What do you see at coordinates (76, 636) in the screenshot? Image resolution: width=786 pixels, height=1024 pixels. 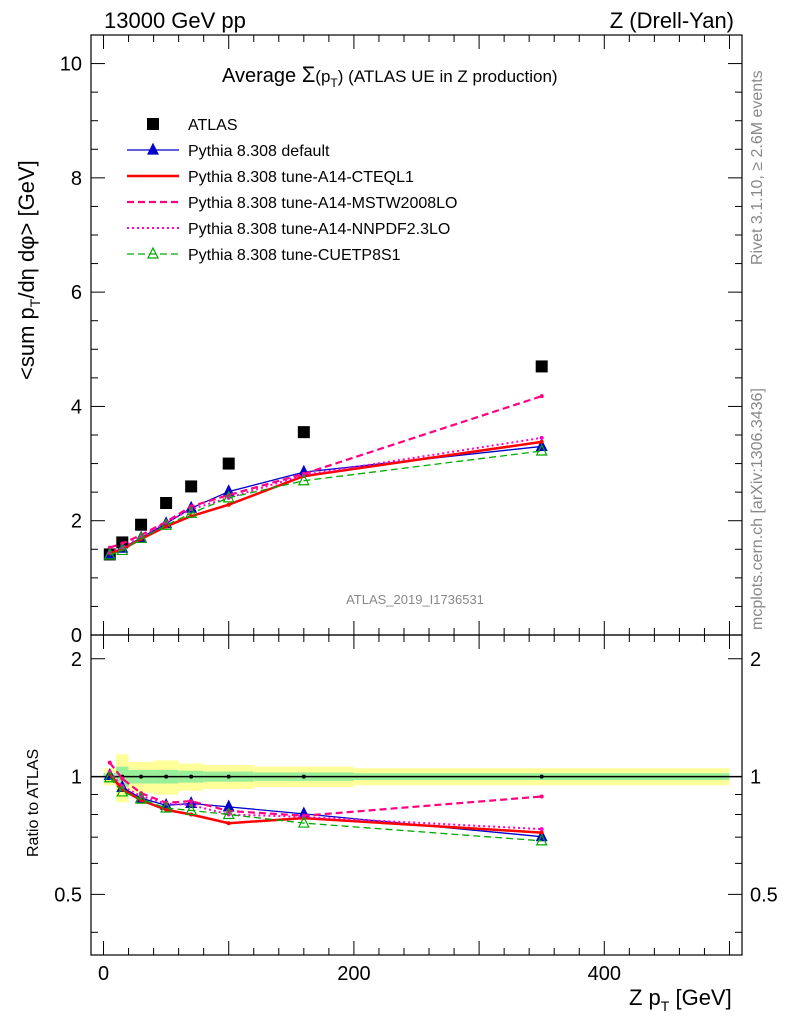 I see `y-tick-label: 0` at bounding box center [76, 636].